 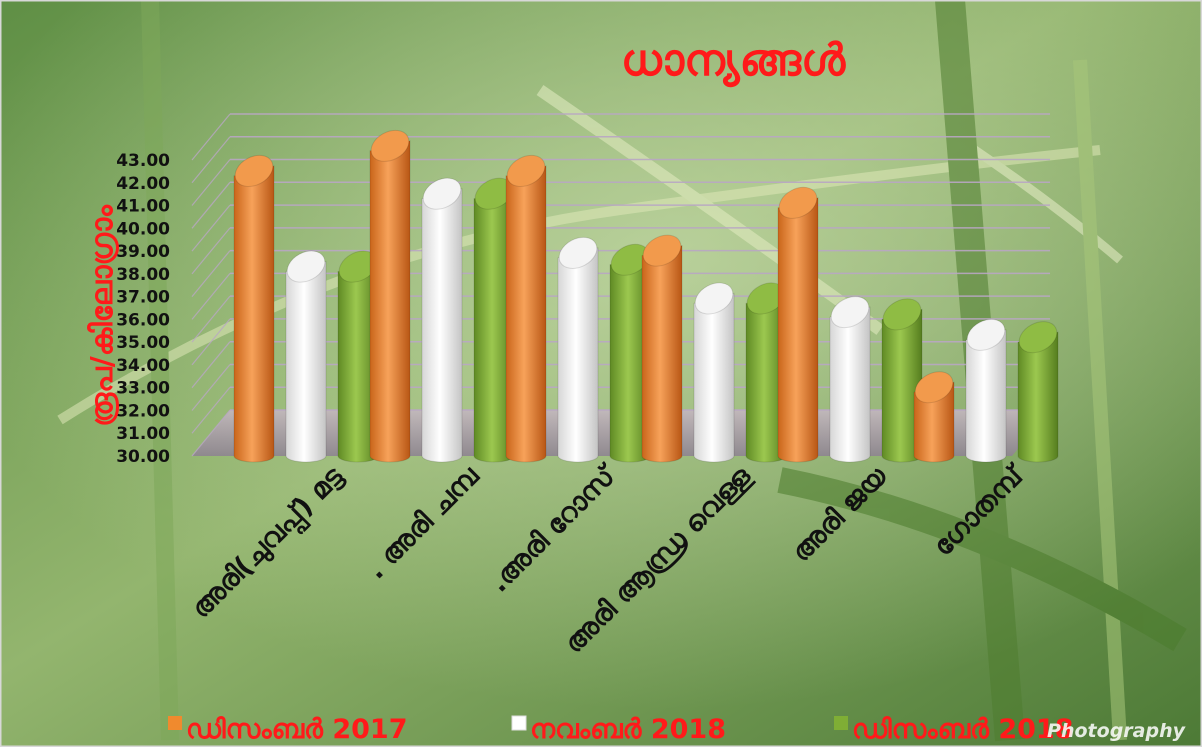 I want to click on y-tick-label: 41.00, so click(x=143, y=207).